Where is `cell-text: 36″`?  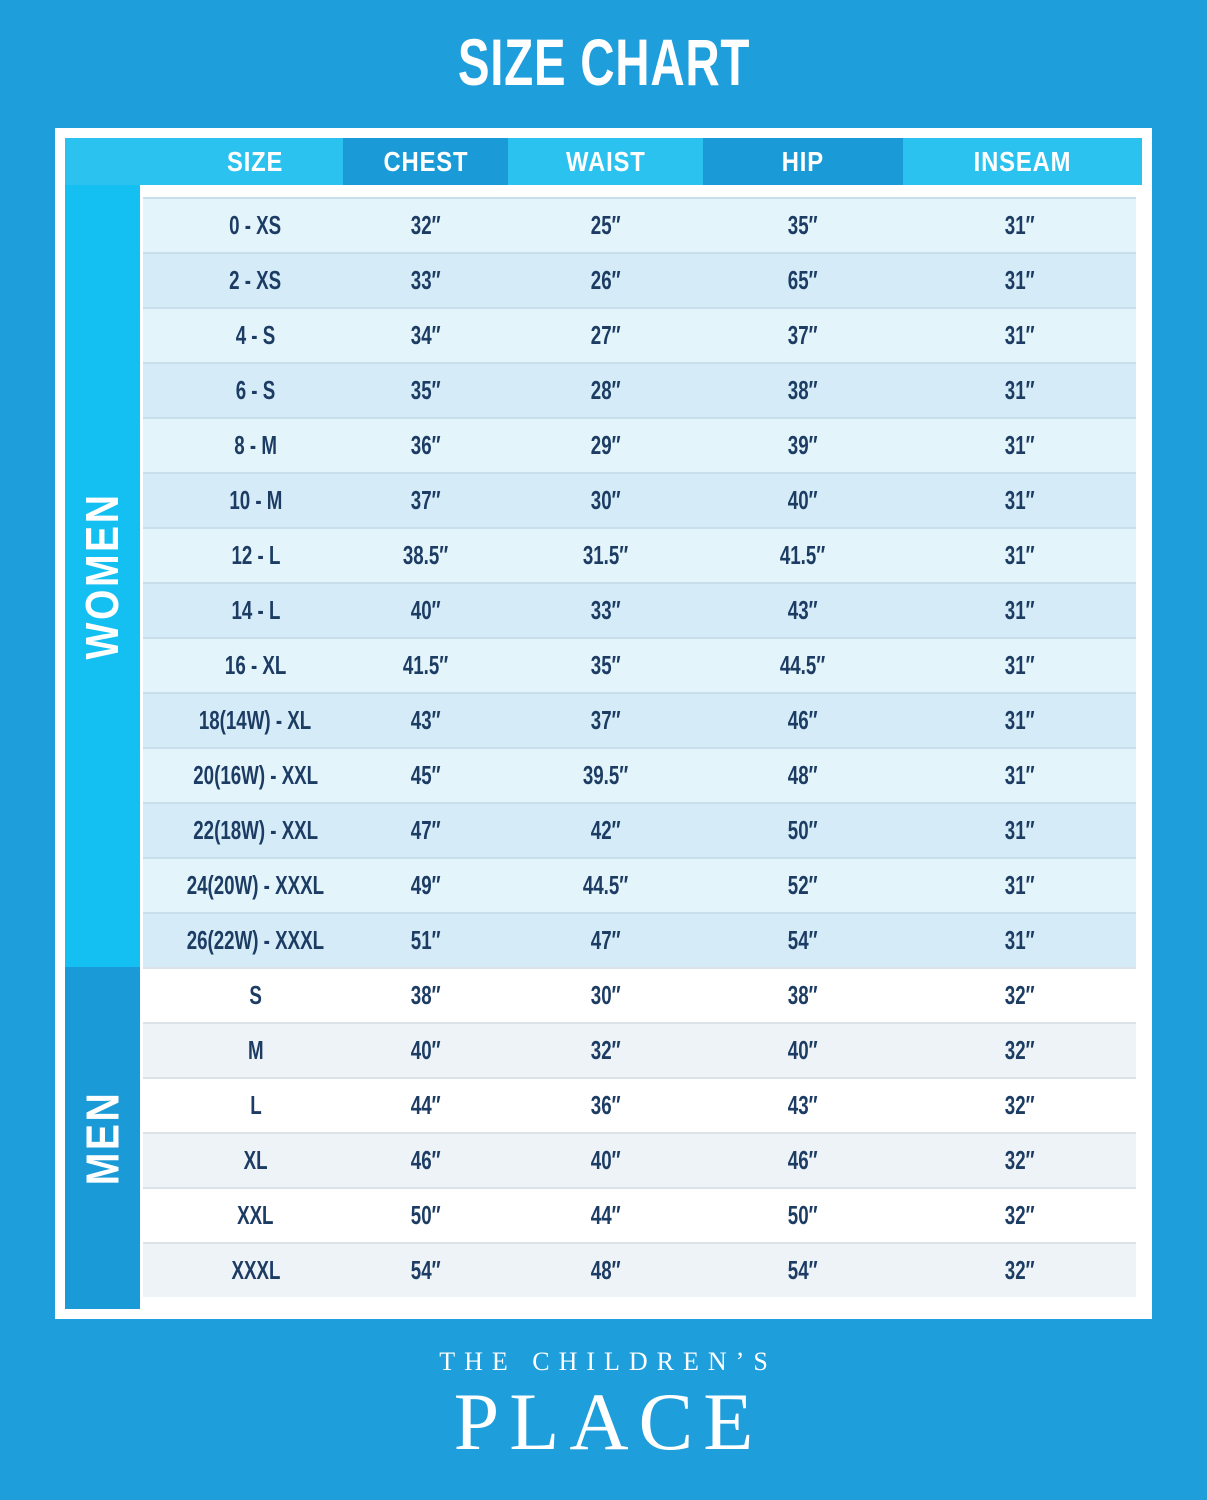
cell-text: 36″ is located at coordinates (425, 445).